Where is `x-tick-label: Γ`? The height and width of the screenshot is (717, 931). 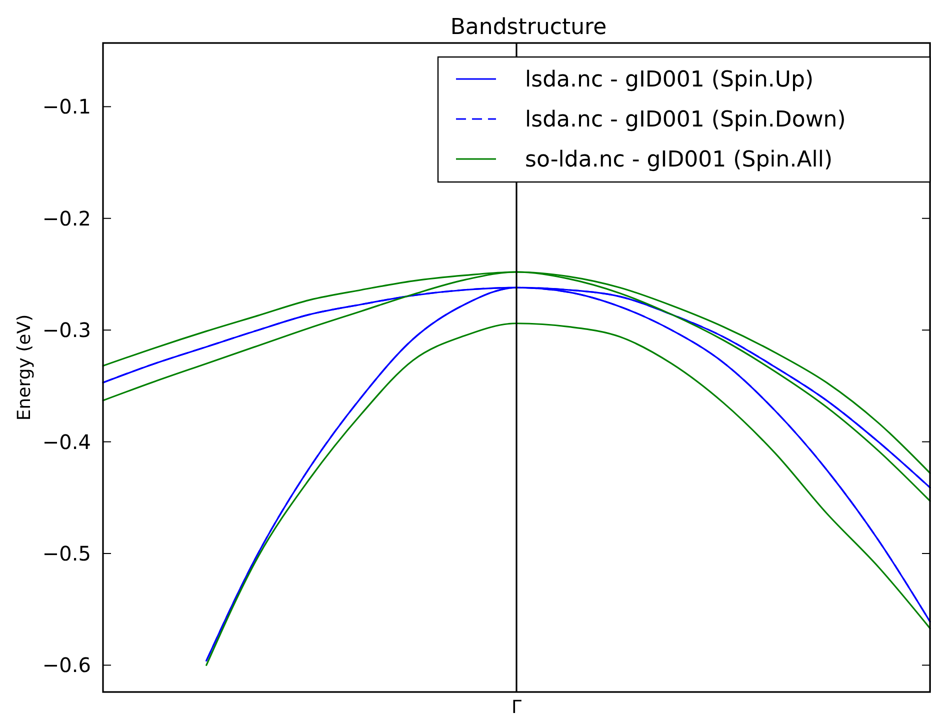 x-tick-label: Γ is located at coordinates (516, 707).